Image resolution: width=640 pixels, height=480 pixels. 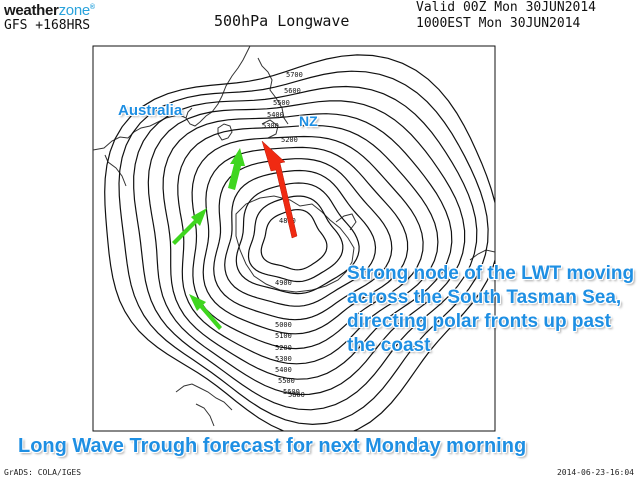 I want to click on red-trough-arrow, so click(x=279, y=189).